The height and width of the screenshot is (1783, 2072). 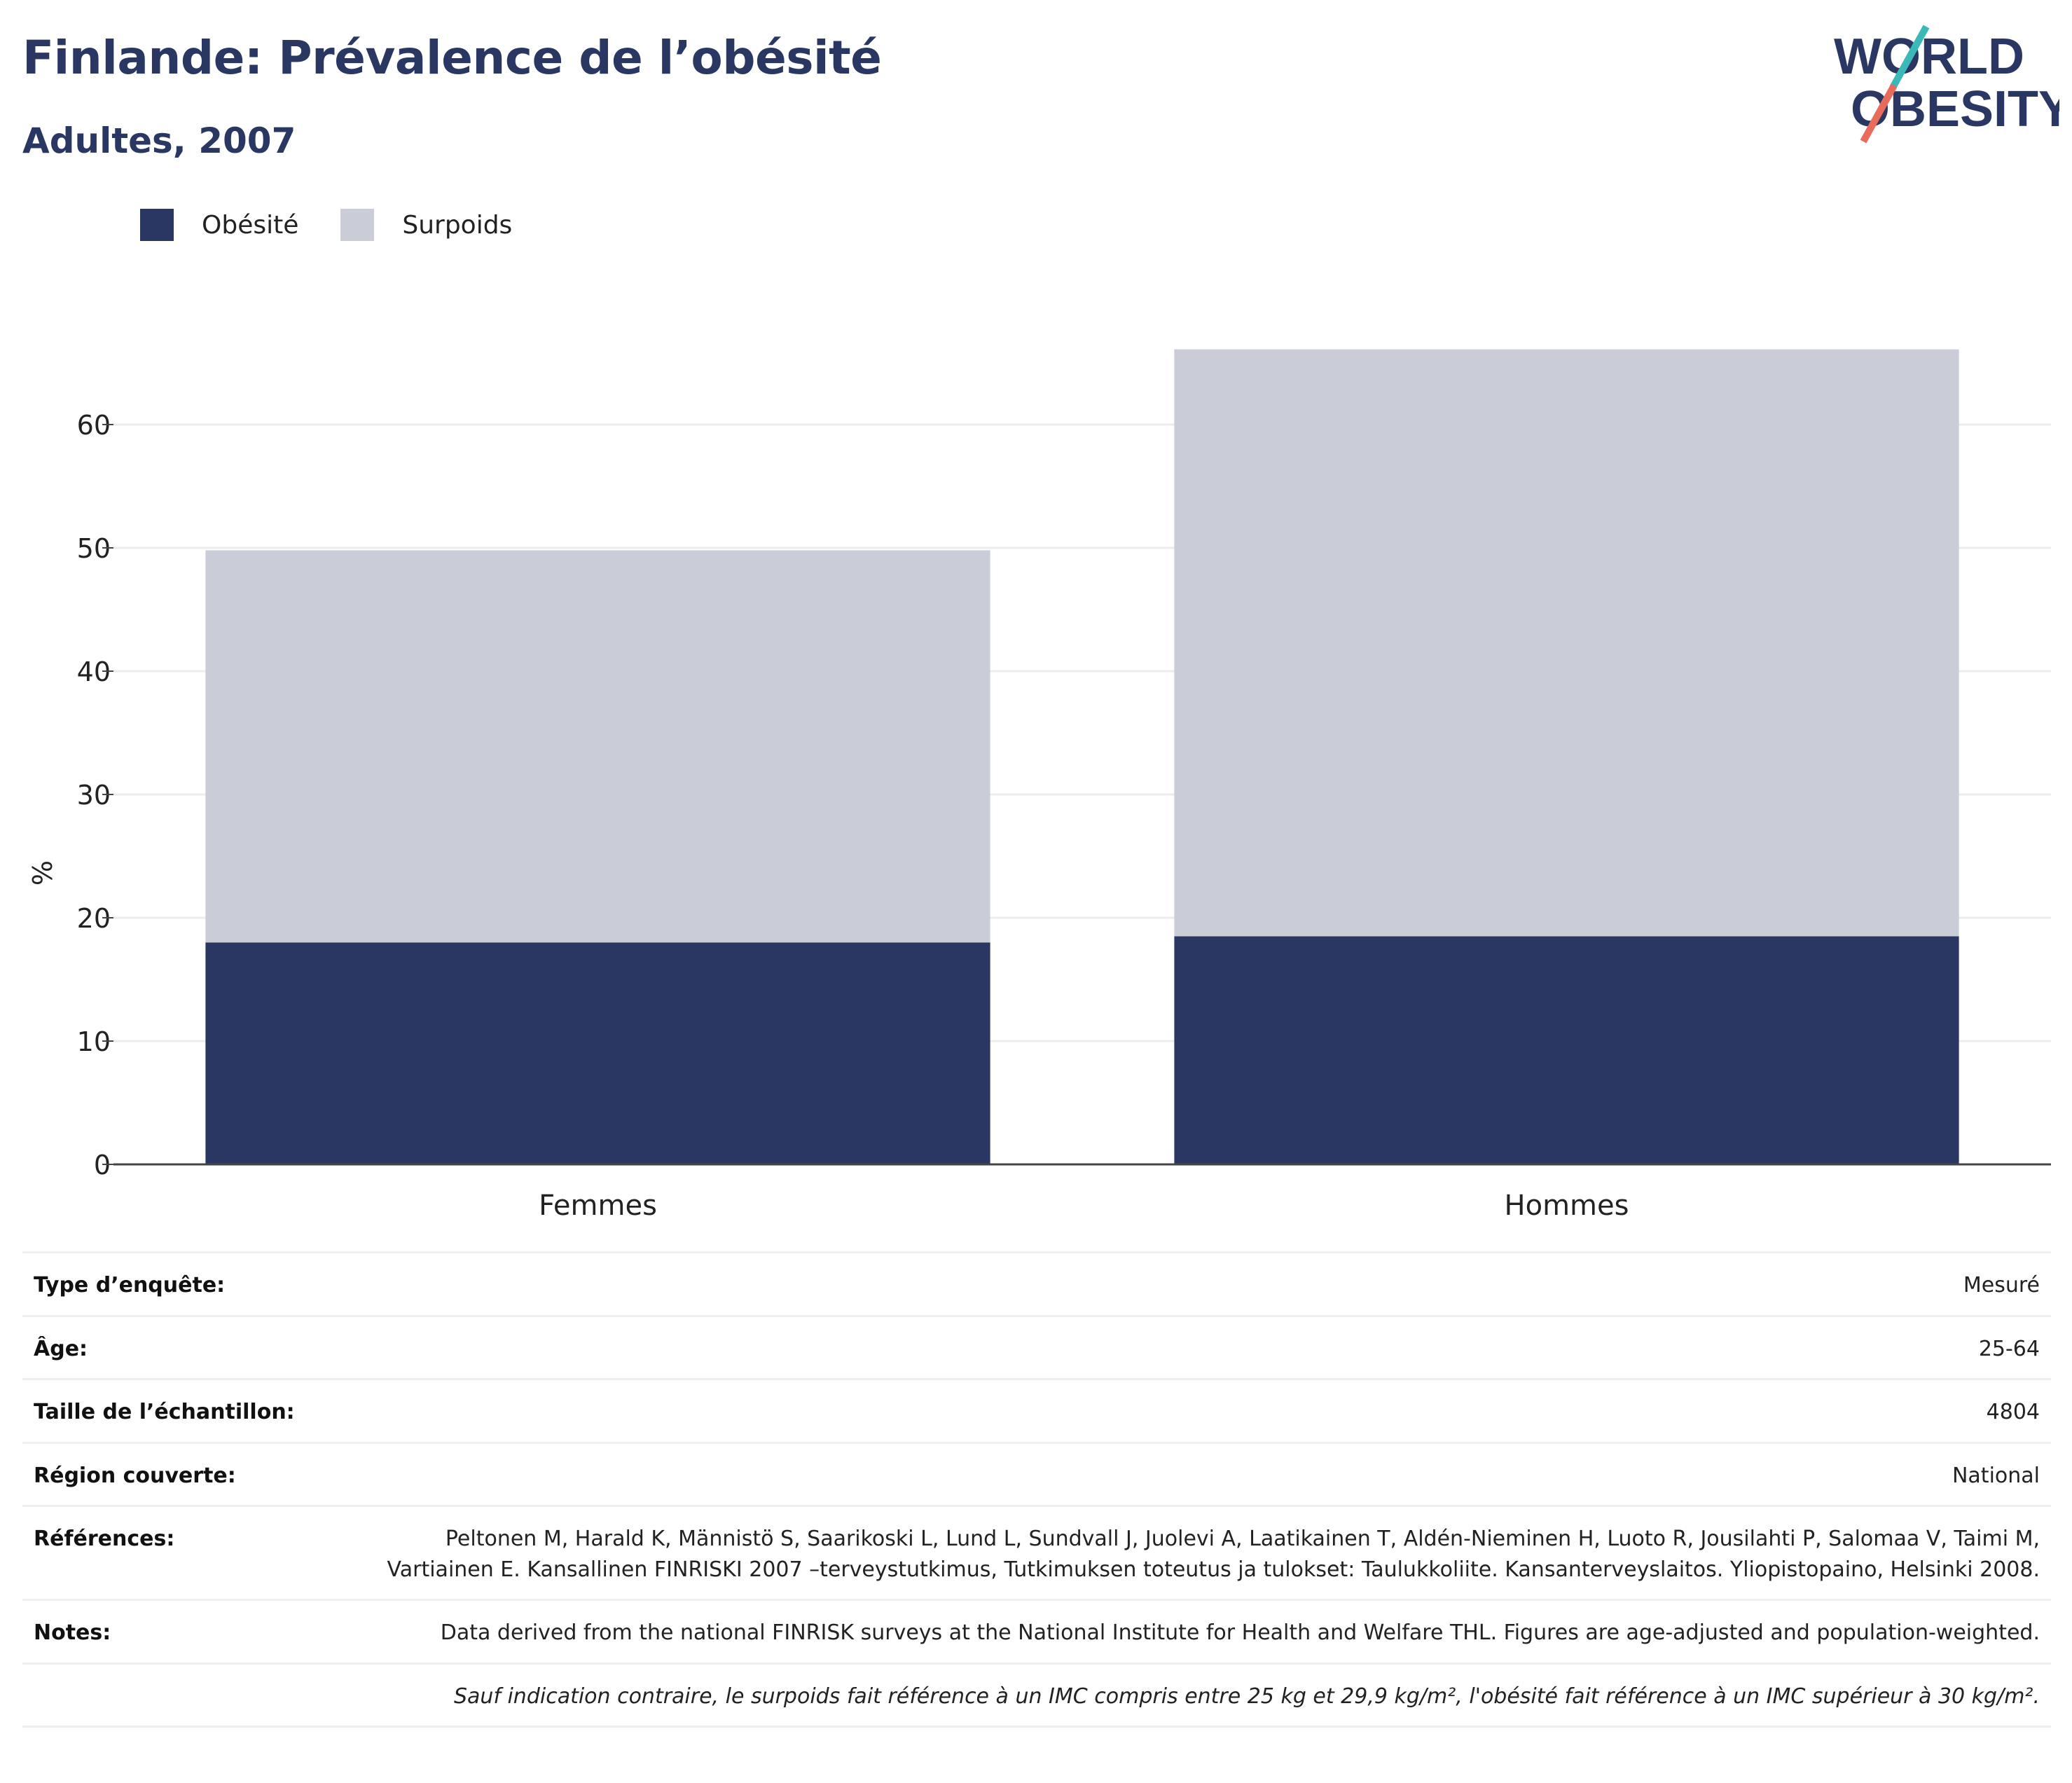 I want to click on meta-label: Références:, so click(x=181, y=1552).